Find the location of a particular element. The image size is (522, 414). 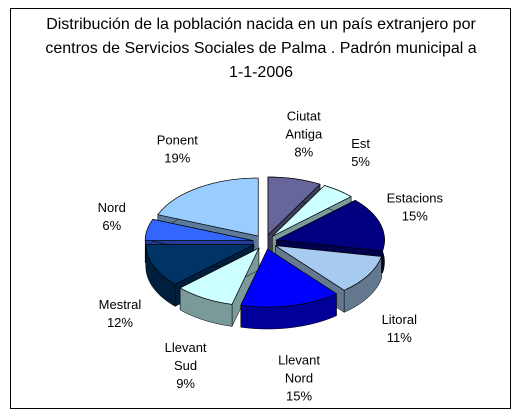

slice-value-label: 6% is located at coordinates (111, 225).